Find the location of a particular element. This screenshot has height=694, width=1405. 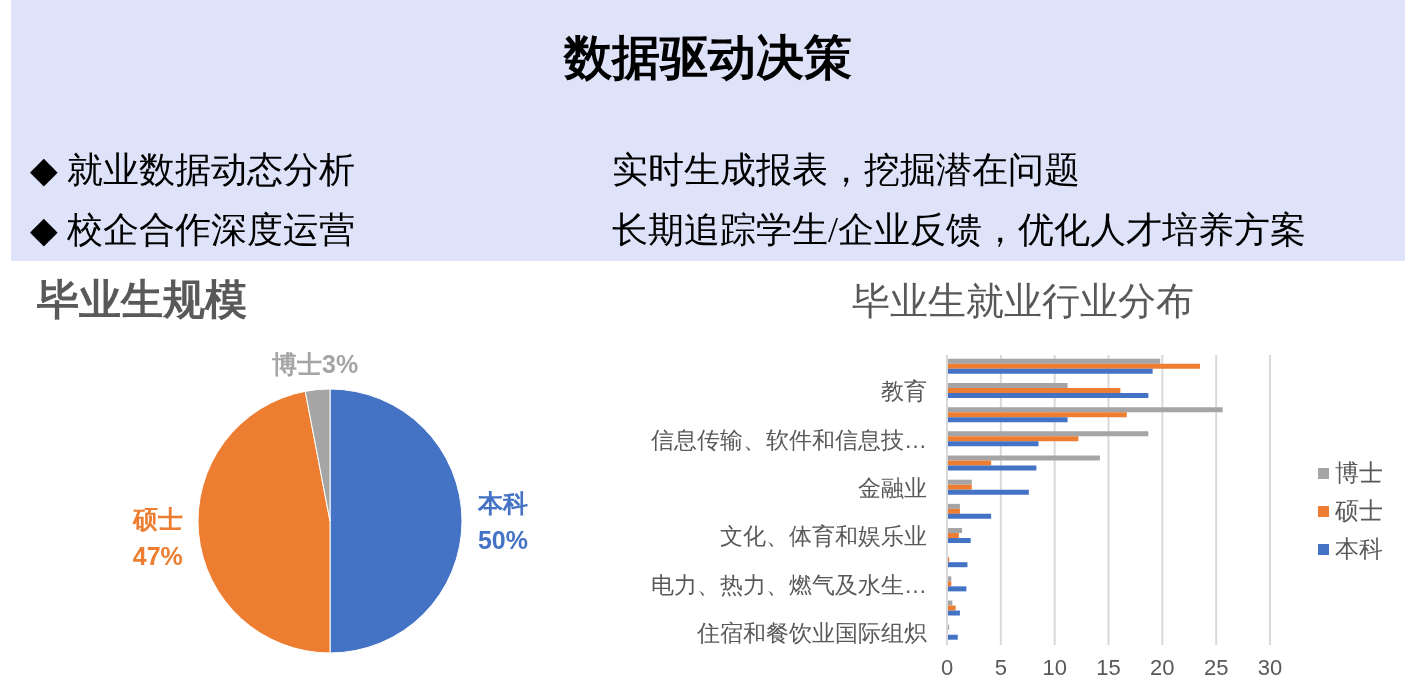

text: ◆ 校企合作深度运营 is located at coordinates (192, 230).